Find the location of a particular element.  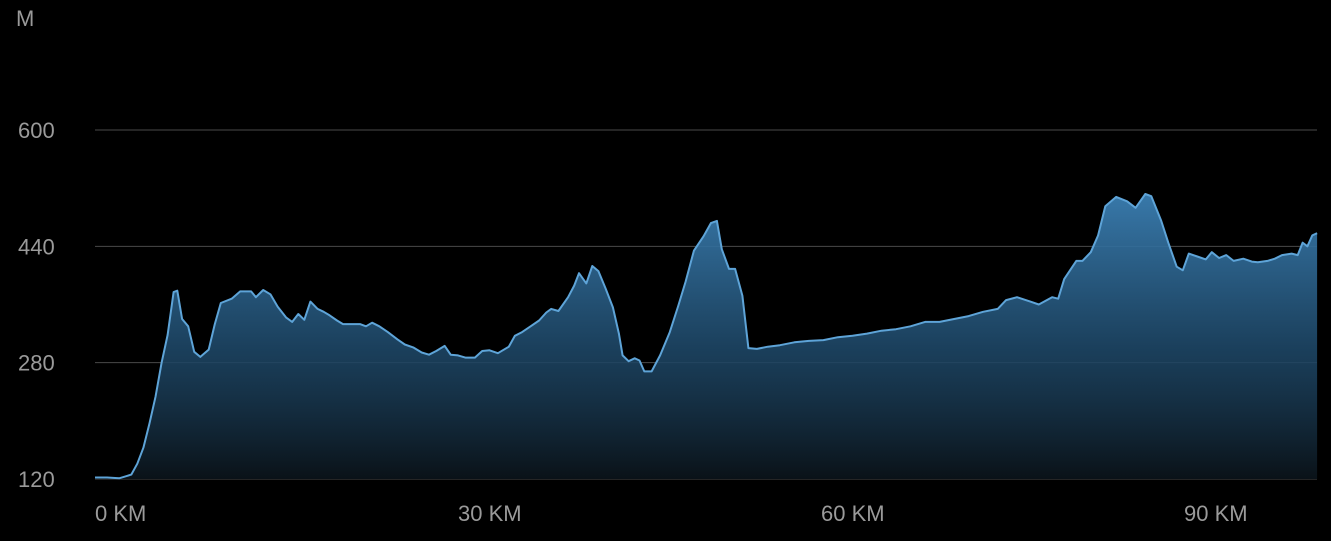

y-axis-unit-label: M is located at coordinates (25, 18).